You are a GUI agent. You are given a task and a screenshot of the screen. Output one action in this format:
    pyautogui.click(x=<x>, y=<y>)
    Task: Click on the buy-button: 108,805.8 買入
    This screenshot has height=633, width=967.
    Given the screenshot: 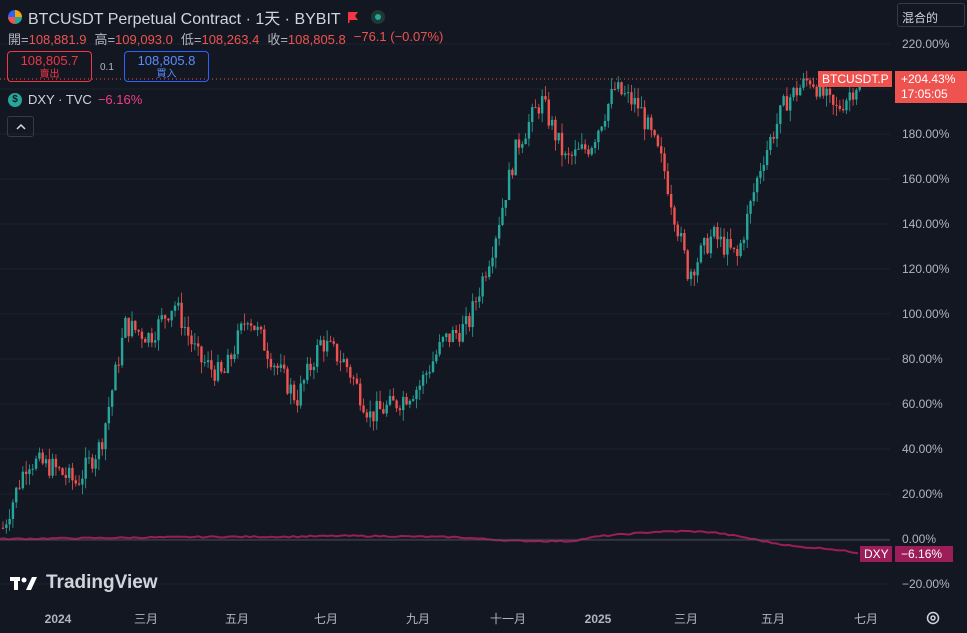 What is the action you would take?
    pyautogui.click(x=166, y=66)
    